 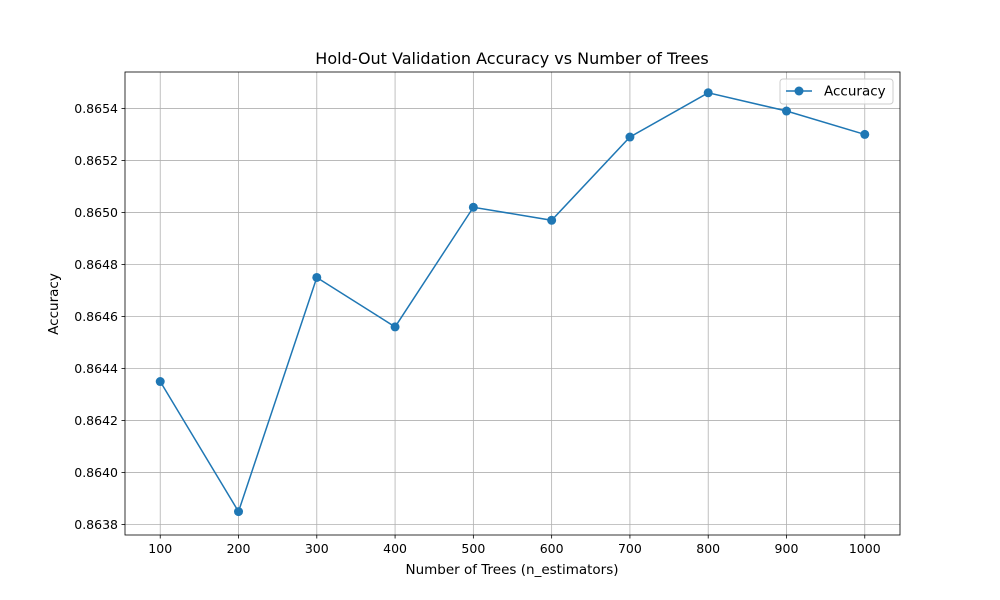 What do you see at coordinates (473, 548) in the screenshot?
I see `x-tick-label: 500` at bounding box center [473, 548].